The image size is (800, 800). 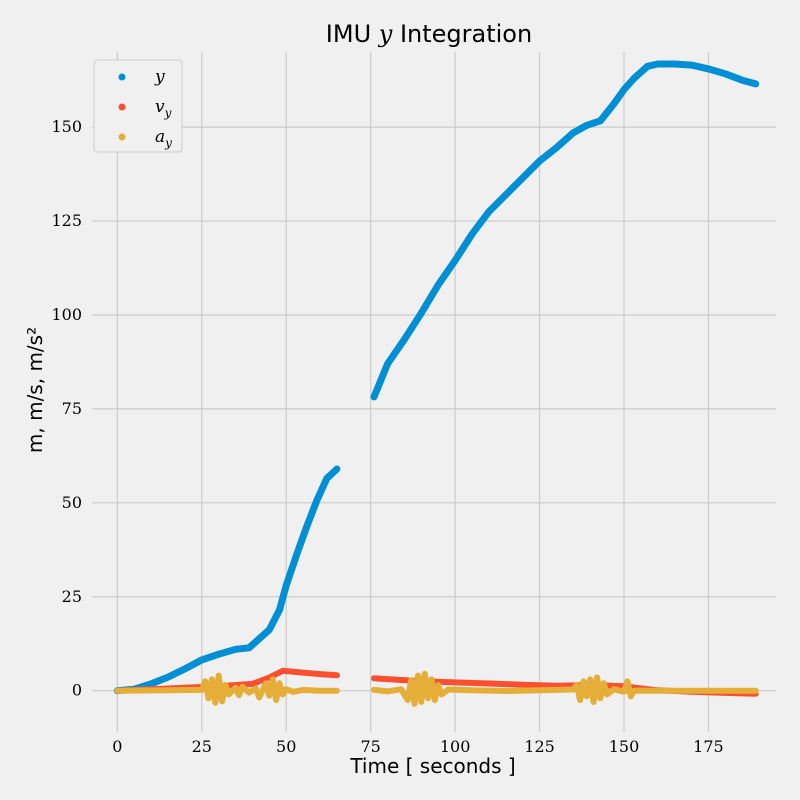 What do you see at coordinates (163, 138) in the screenshot?
I see `legend-label: ay` at bounding box center [163, 138].